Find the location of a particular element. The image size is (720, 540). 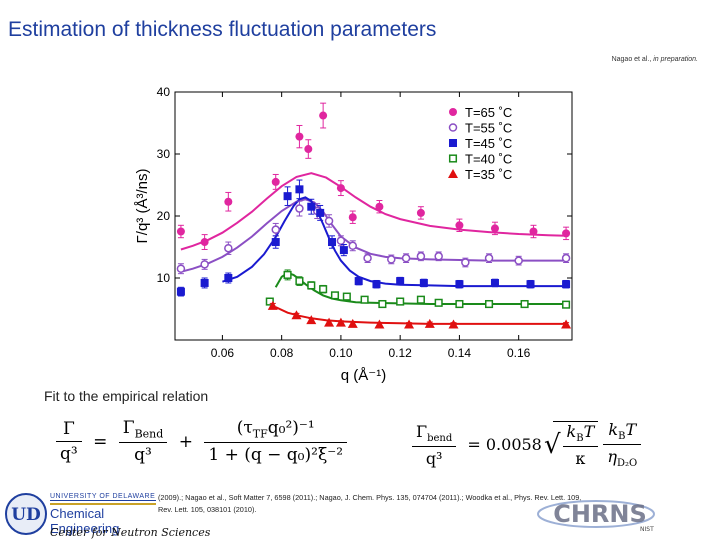

x-tick-label: 0.14 is located at coordinates (460, 353).